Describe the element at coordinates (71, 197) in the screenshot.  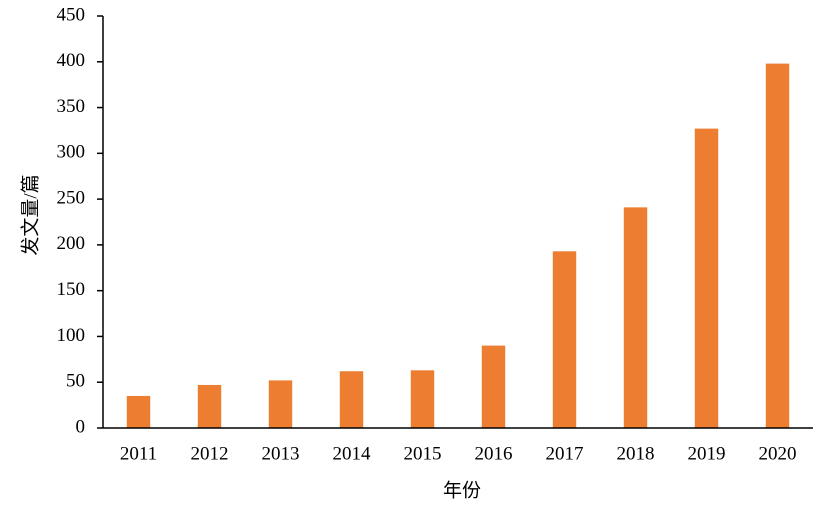
I see `y-tick-label: 250` at that location.